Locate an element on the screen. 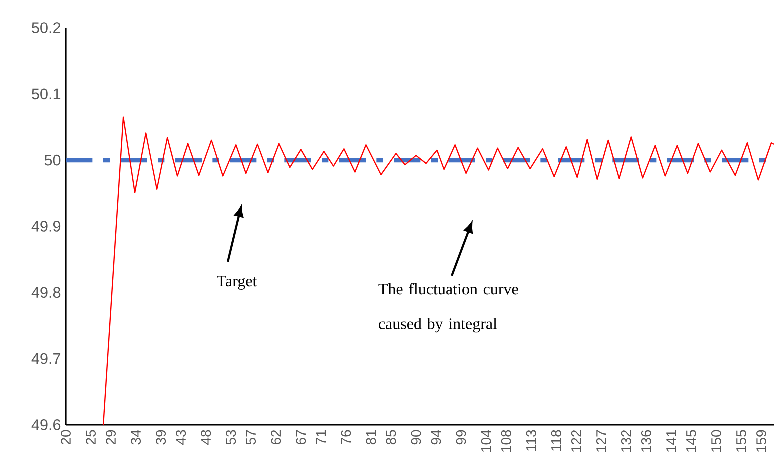  x-tick-label: 29 is located at coordinates (111, 437).